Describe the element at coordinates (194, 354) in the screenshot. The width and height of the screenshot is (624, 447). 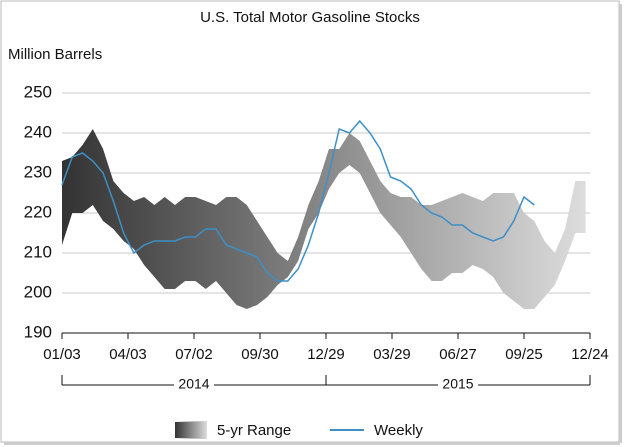
I see `x-tick-label: 07/02` at that location.